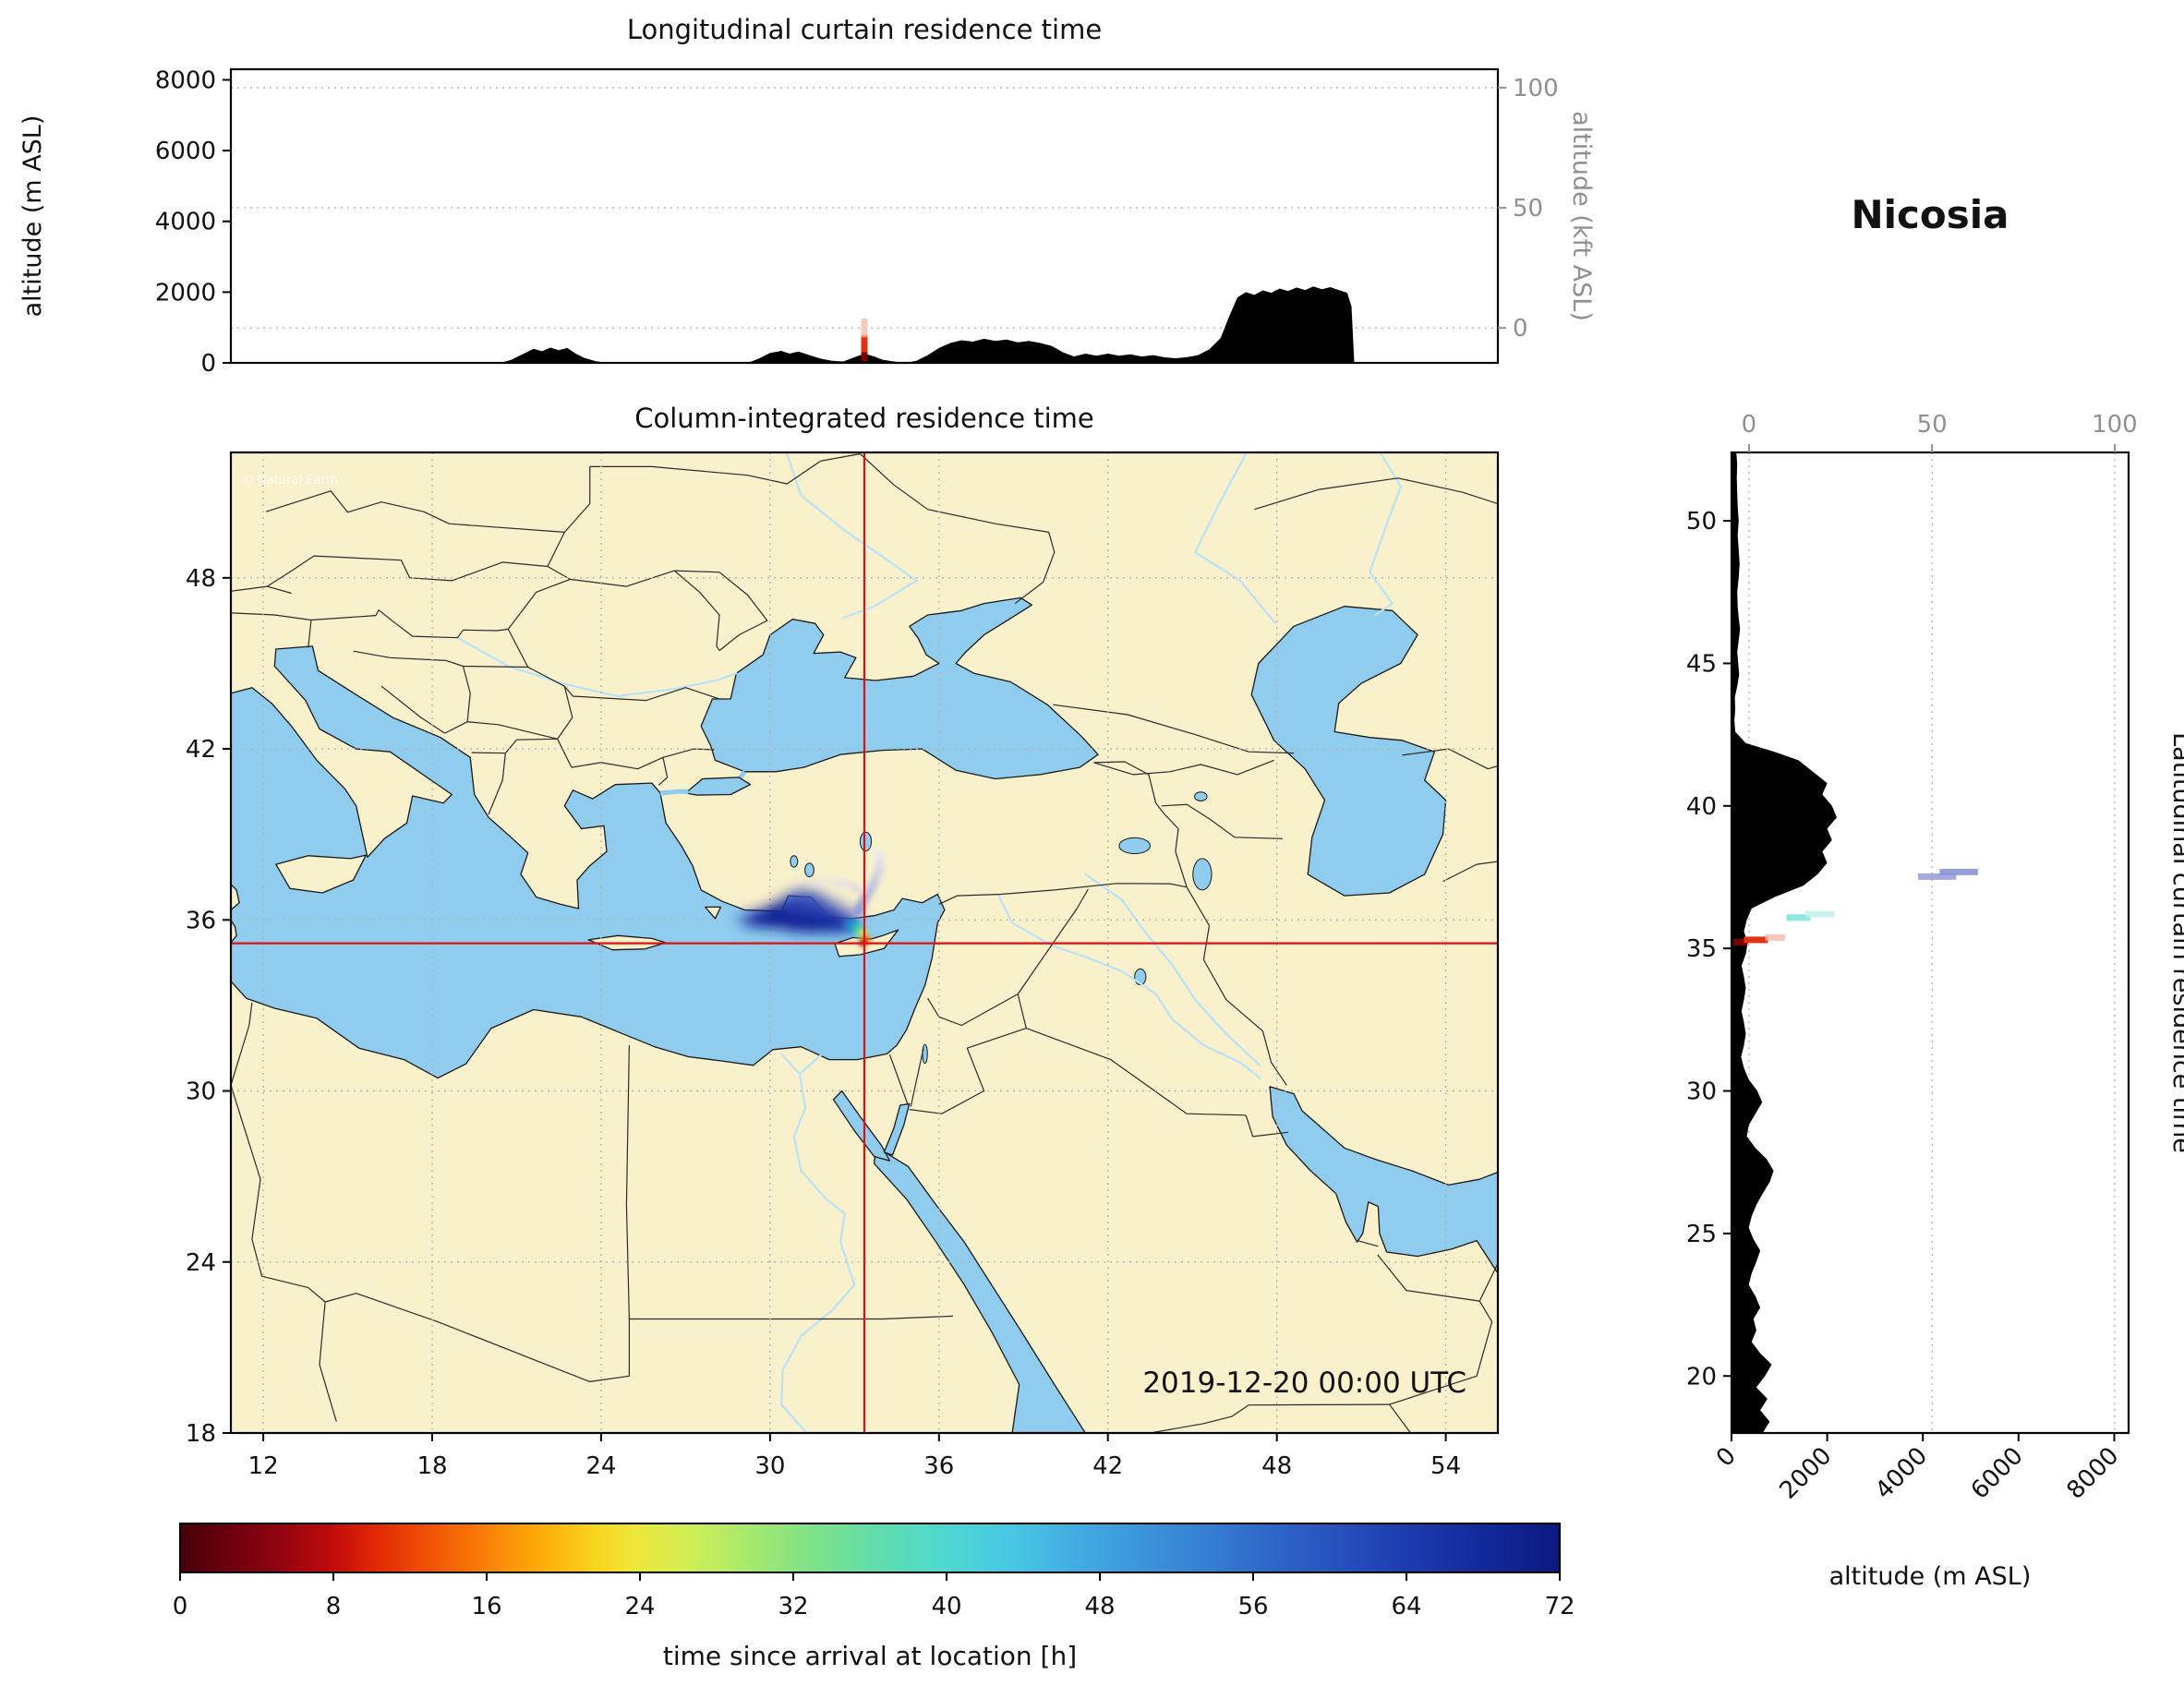  Describe the element at coordinates (1445, 1466) in the screenshot. I see `tick-label: 54` at that location.